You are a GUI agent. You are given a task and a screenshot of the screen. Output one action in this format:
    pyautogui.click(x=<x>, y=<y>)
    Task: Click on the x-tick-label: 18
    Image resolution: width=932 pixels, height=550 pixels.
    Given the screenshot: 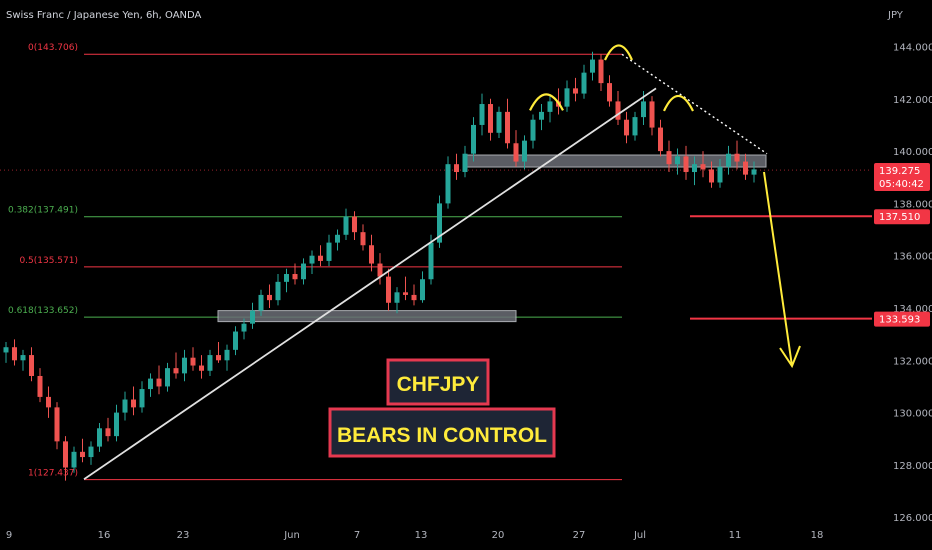 What is the action you would take?
    pyautogui.click(x=817, y=535)
    